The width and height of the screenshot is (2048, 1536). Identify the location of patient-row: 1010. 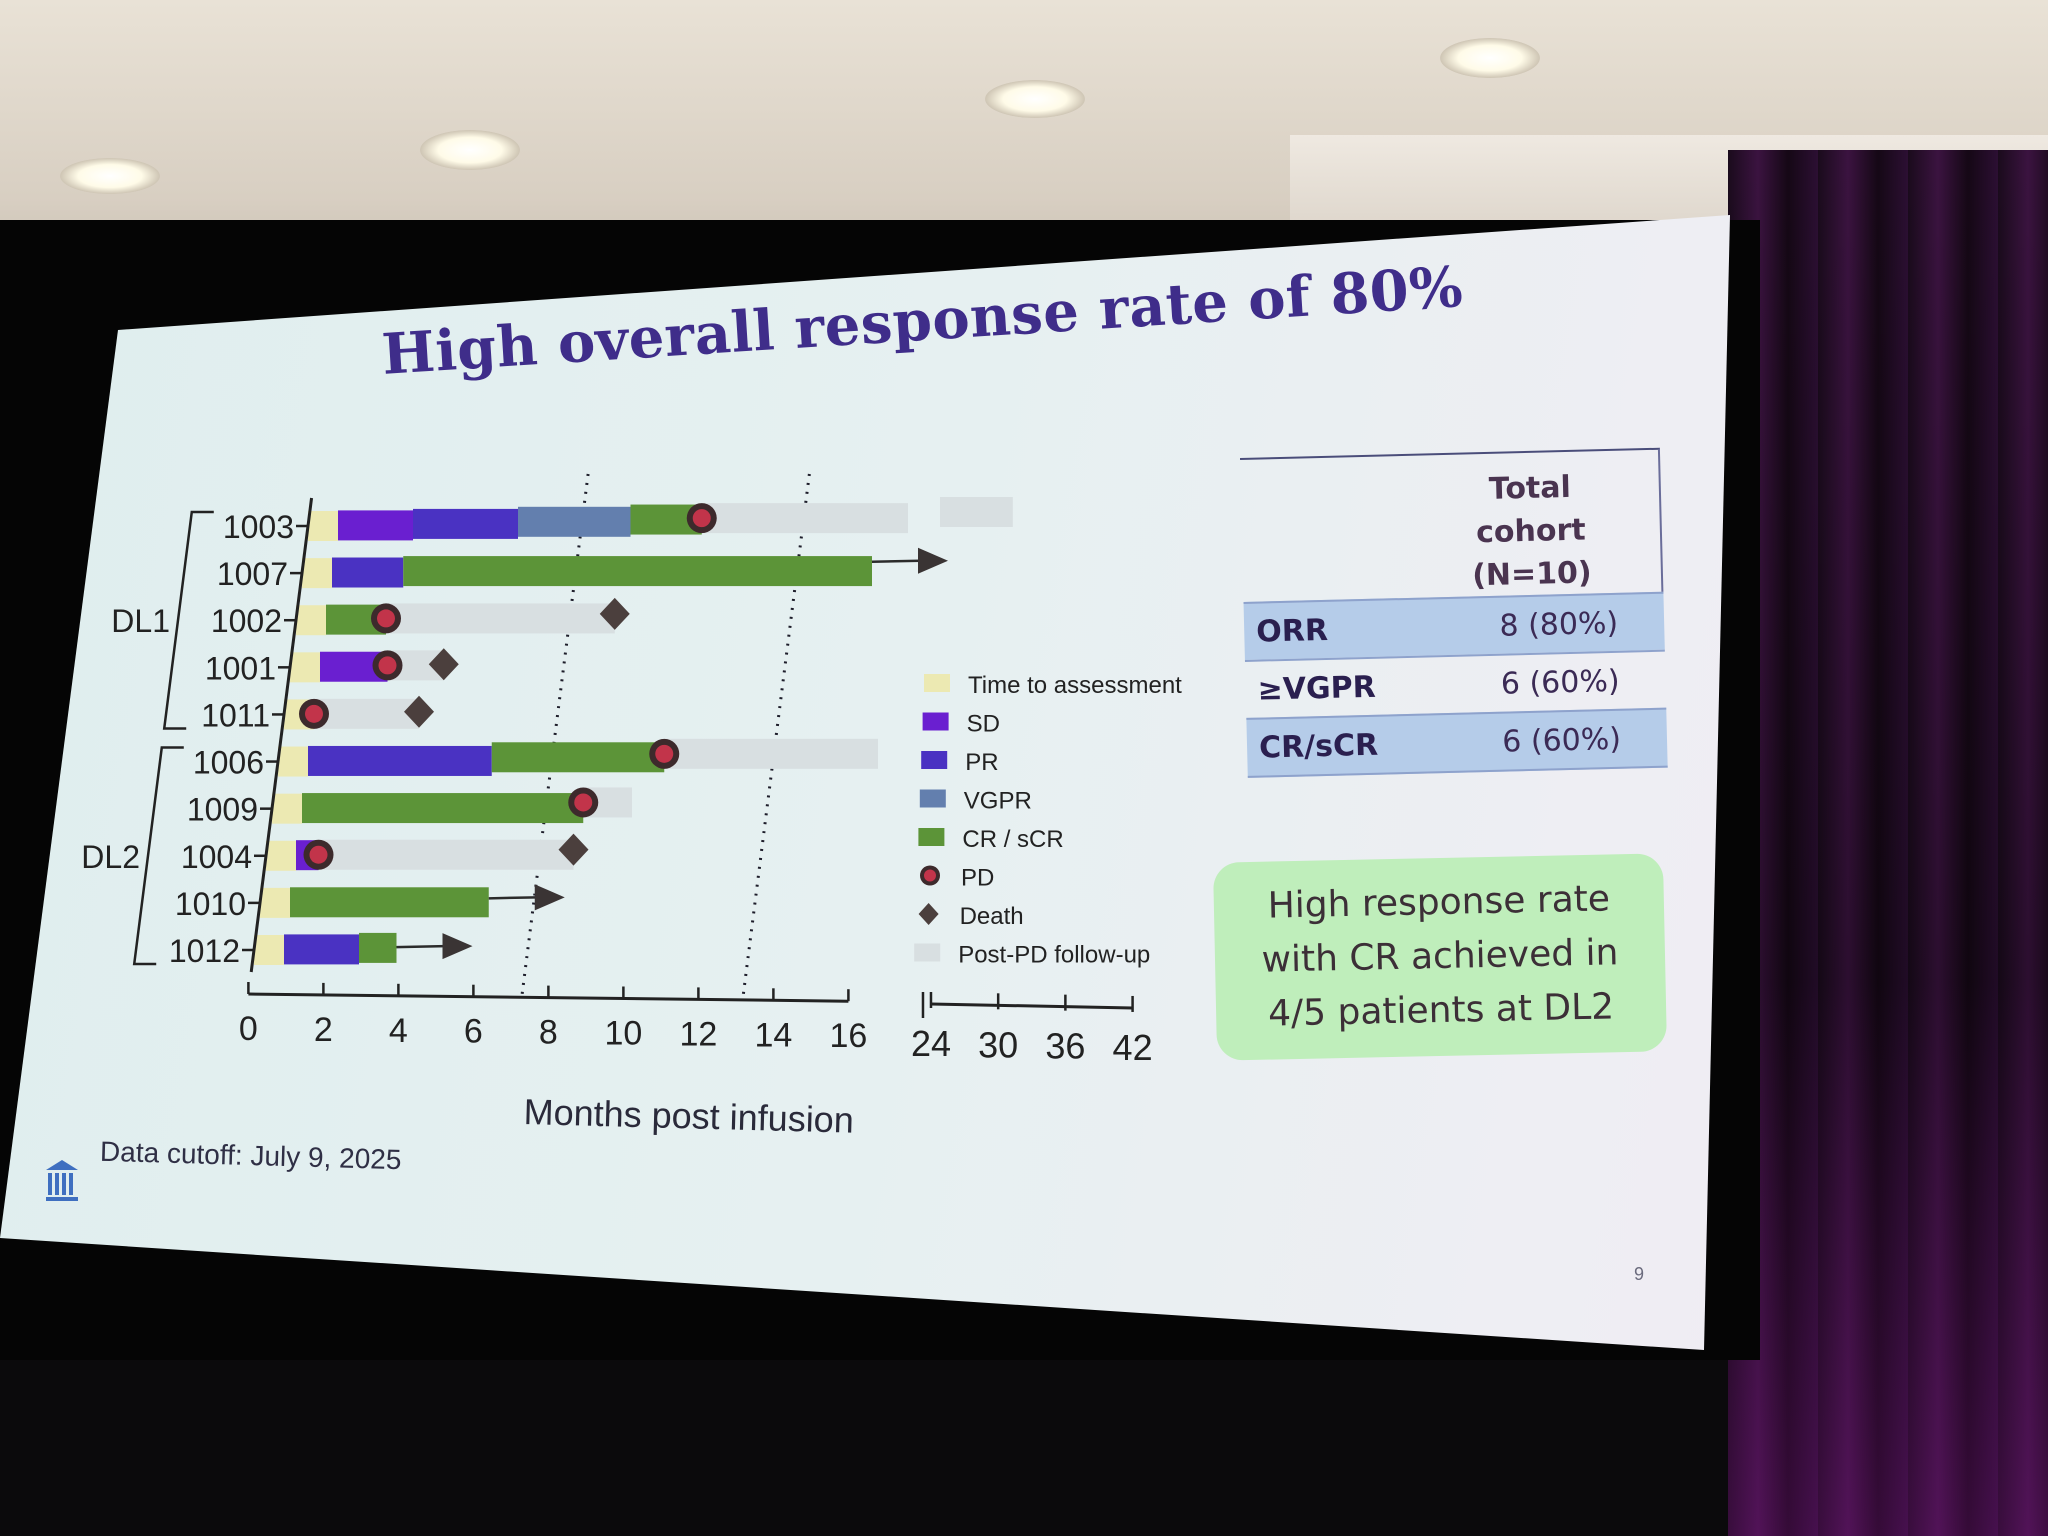
(370, 903).